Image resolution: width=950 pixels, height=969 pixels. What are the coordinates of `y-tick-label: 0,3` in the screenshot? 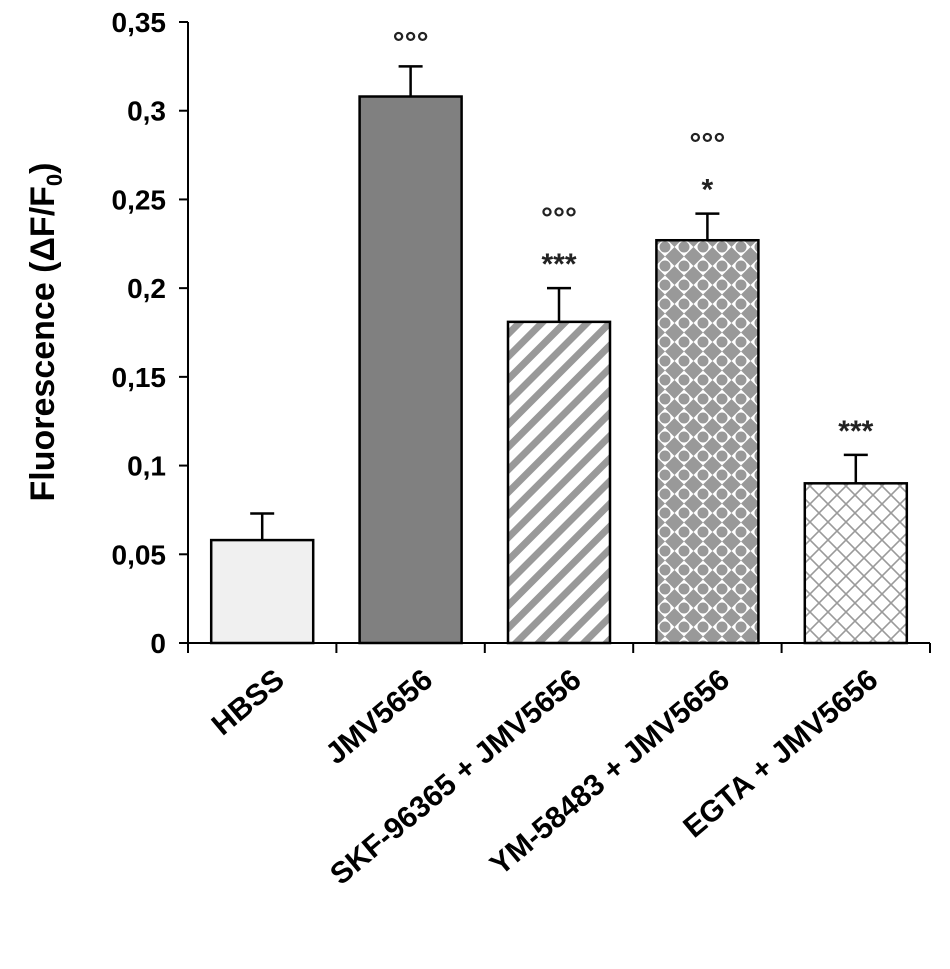 It's located at (146, 111).